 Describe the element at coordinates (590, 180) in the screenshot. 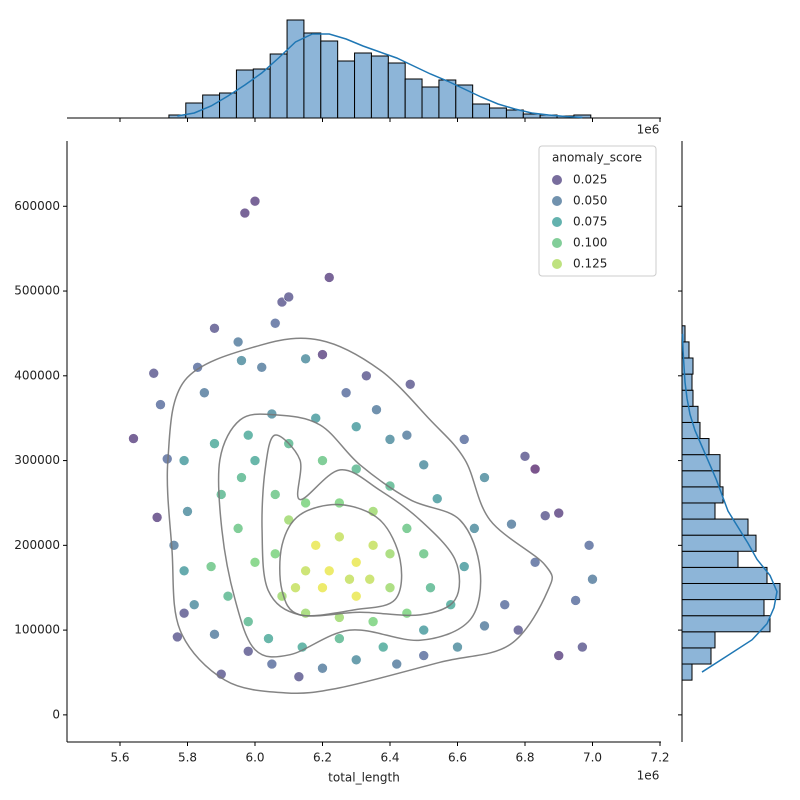

I see `legend-label: 0.025` at that location.